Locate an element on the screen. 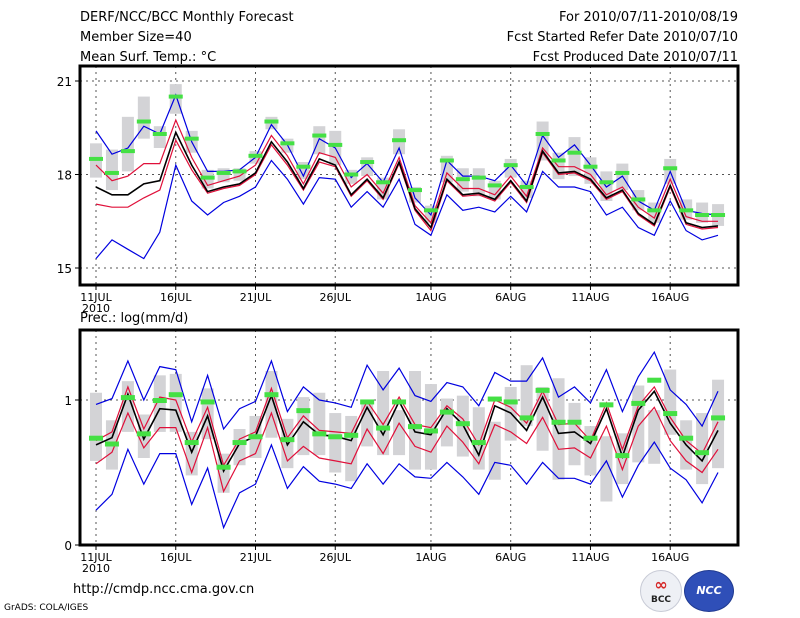 The height and width of the screenshot is (618, 800). y-tick-label: 21 is located at coordinates (64, 82).